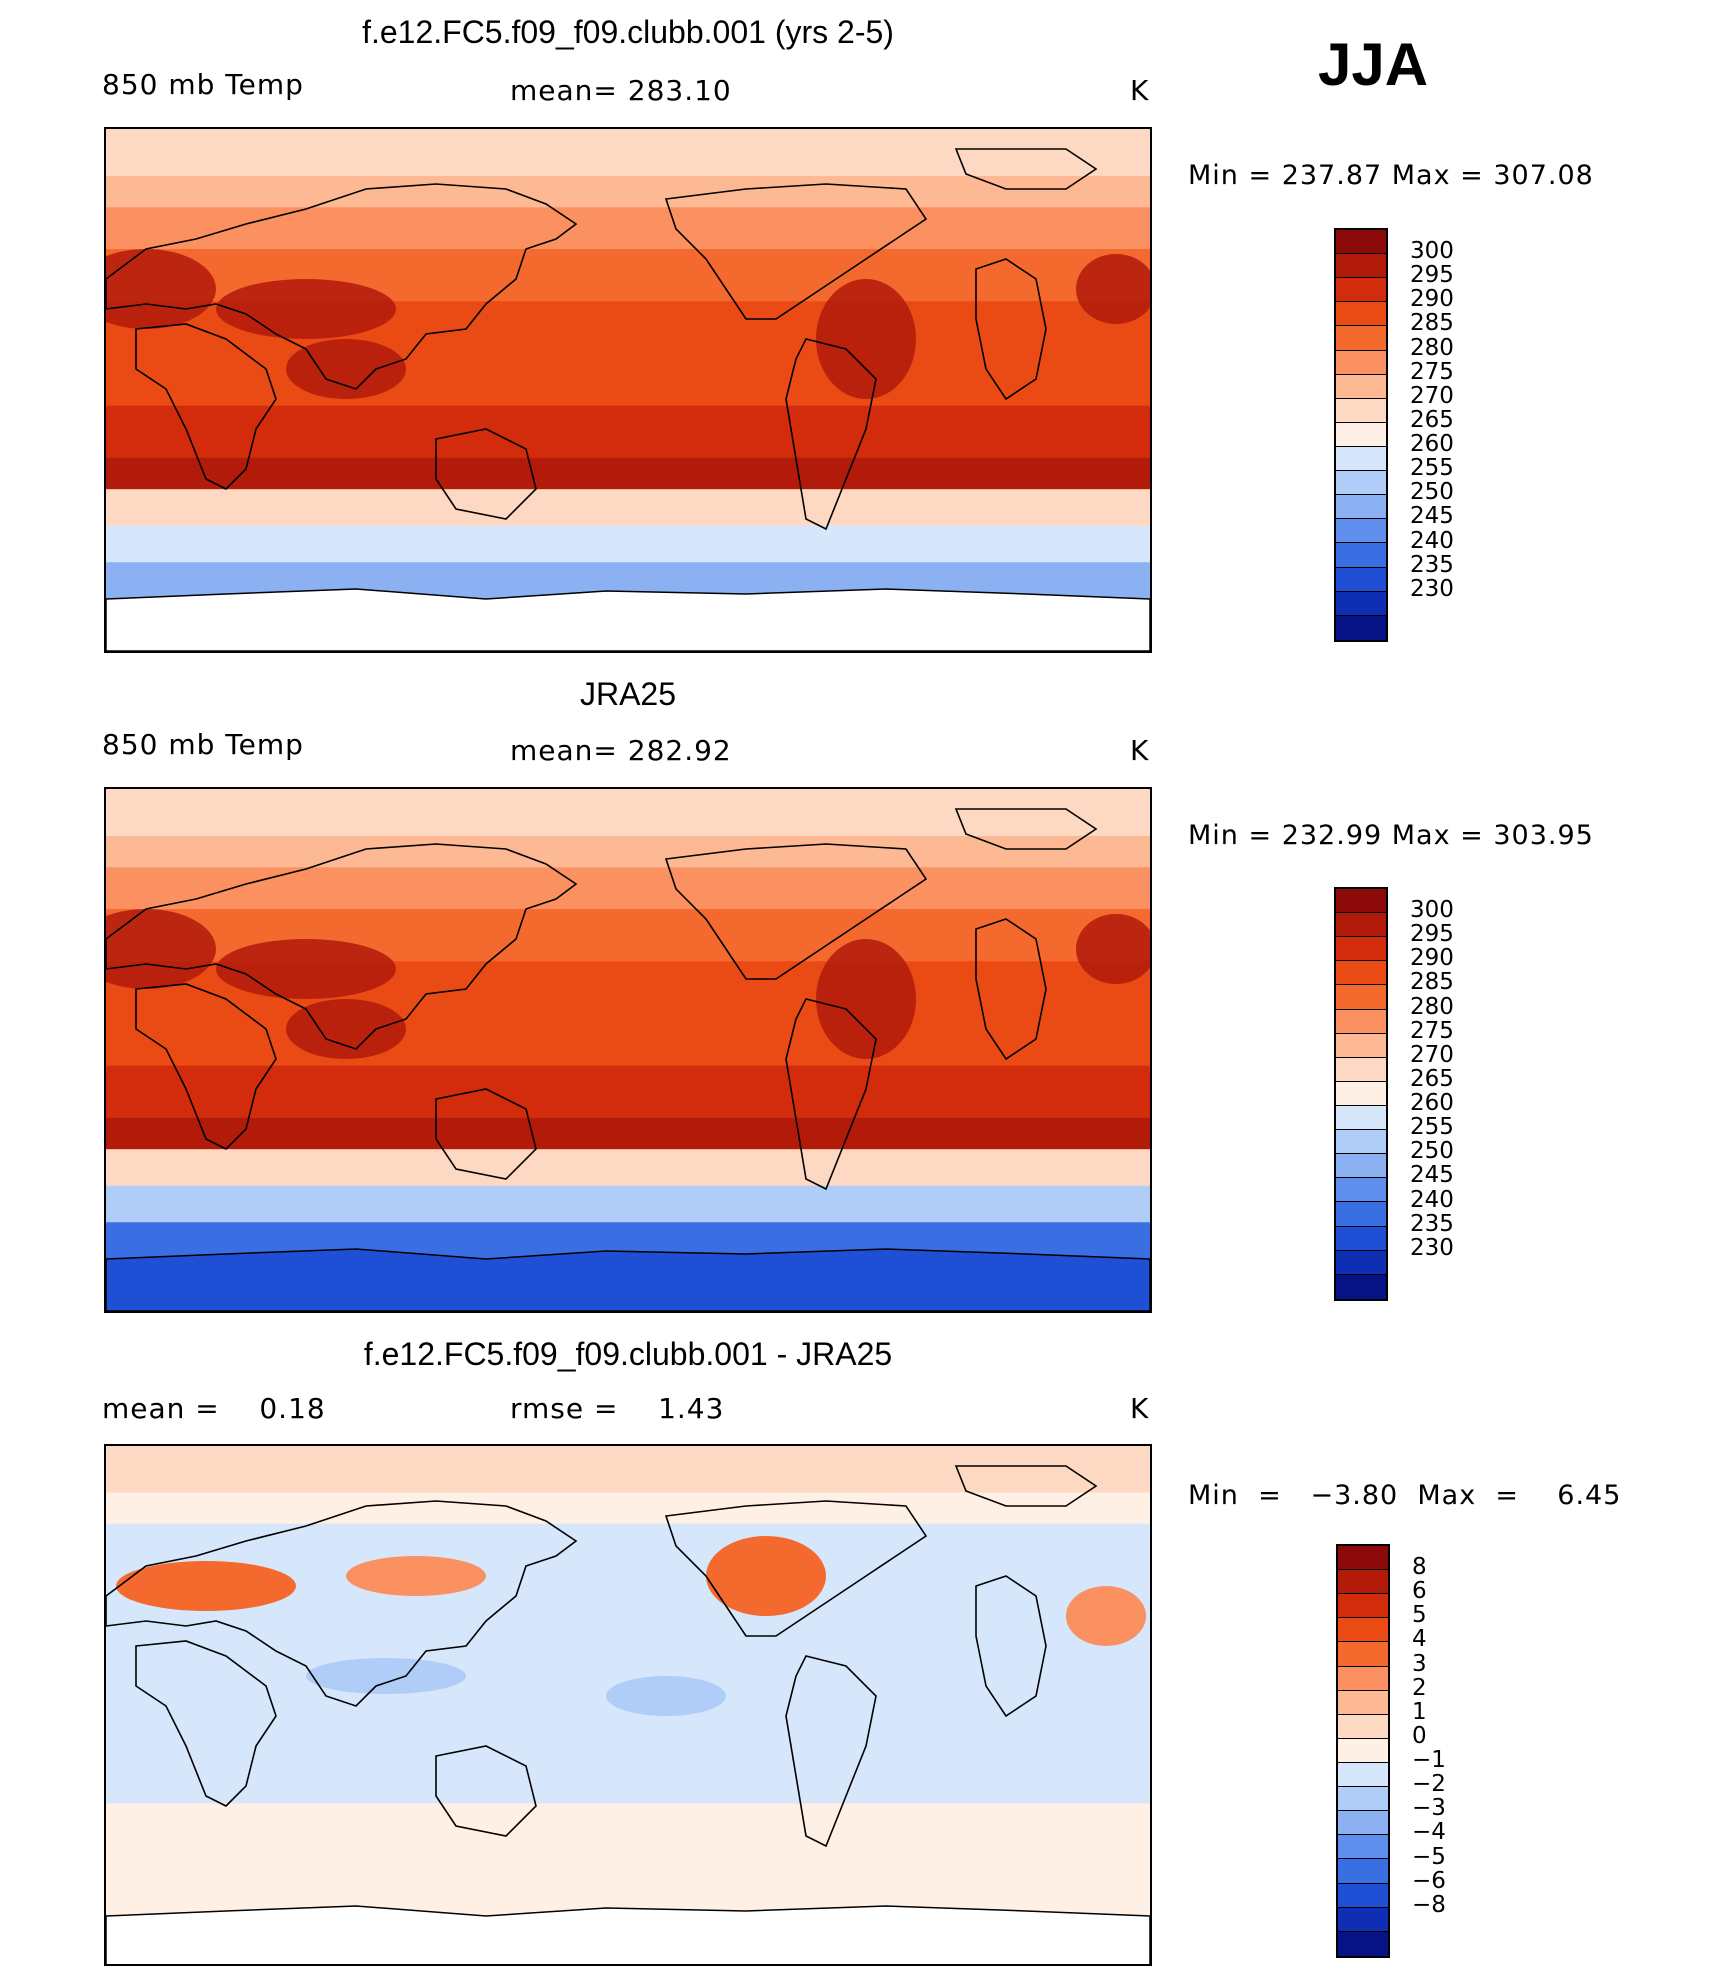 This screenshot has width=1710, height=1969. Describe the element at coordinates (1432, 516) in the screenshot. I see `colorbar-tick-label: 245` at that location.